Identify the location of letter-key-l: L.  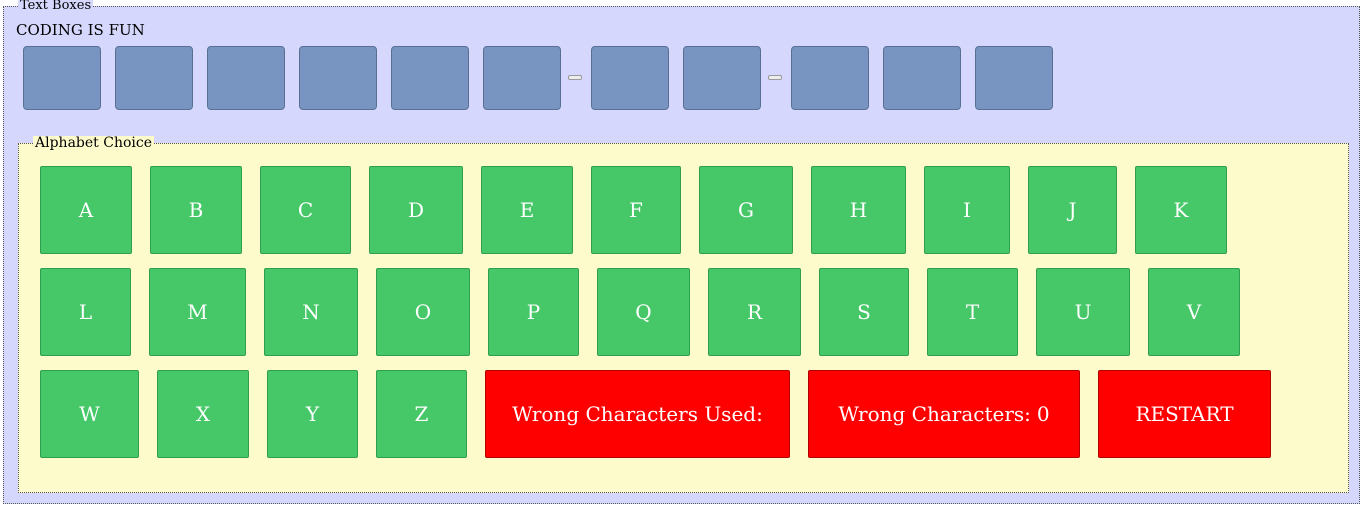
(85, 312).